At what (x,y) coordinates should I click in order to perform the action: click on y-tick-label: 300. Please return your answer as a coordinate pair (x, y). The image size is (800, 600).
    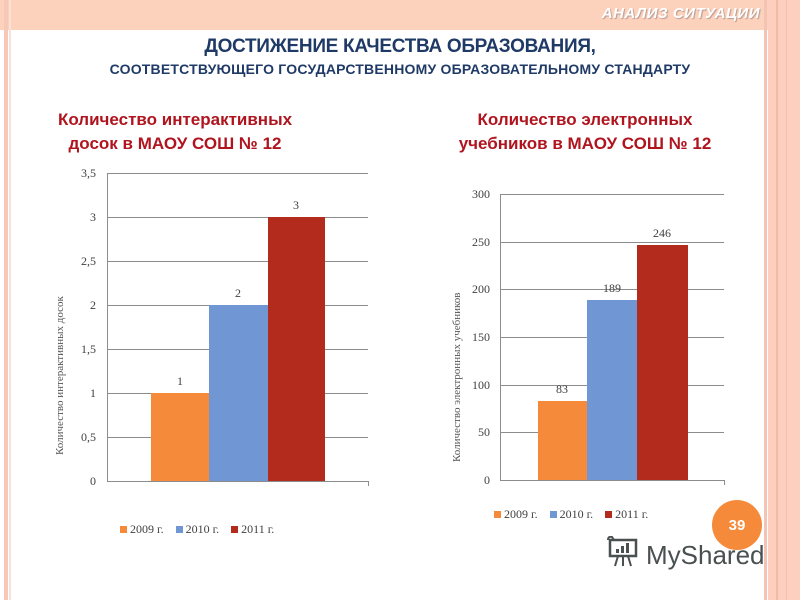
    Looking at the image, I should click on (481, 194).